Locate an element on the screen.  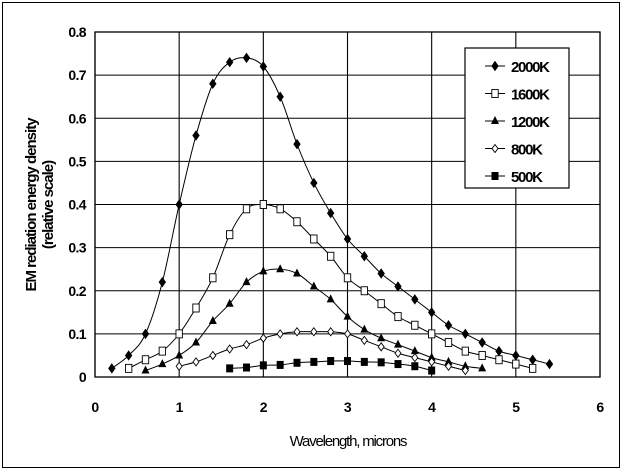
y-axis-ticks: 0 0.1 0.2 0.3 0.4 0.5 0.6 0.7 0.8 is located at coordinates (77, 204).